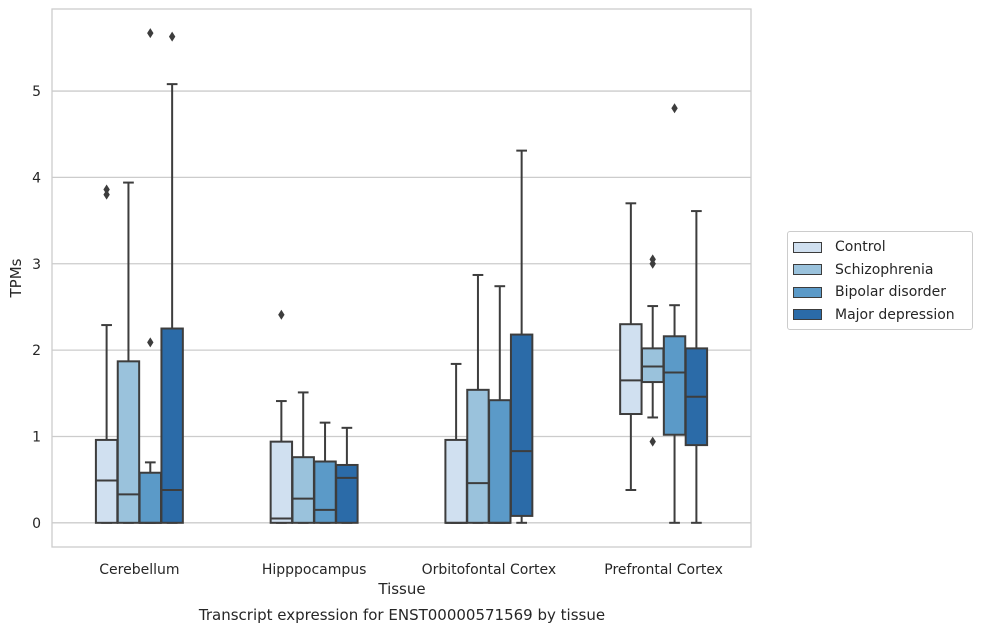  Describe the element at coordinates (807, 292) in the screenshot. I see `legend-swatch-bipolar-disorder` at that location.